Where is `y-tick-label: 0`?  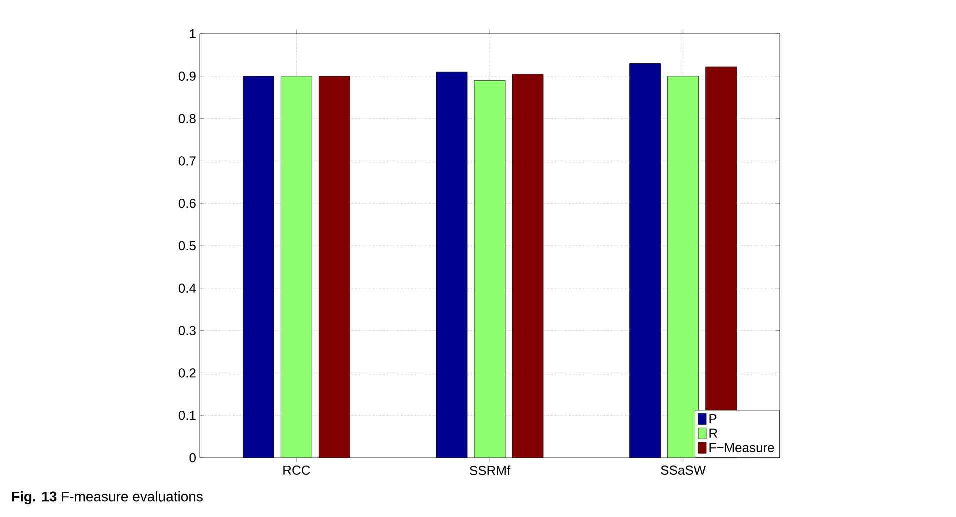
y-tick-label: 0 is located at coordinates (193, 458).